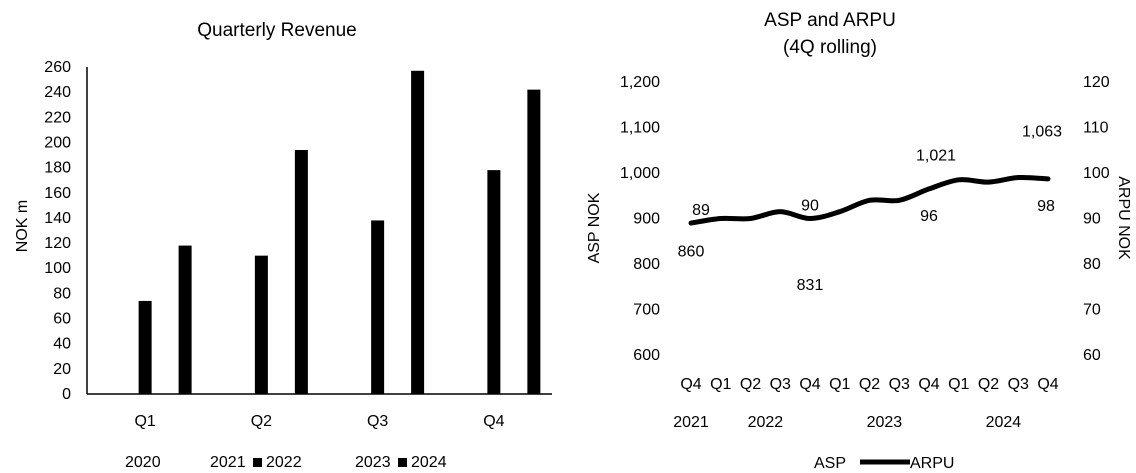  What do you see at coordinates (66, 394) in the screenshot?
I see `bar-chart-y-tick-label: 0` at bounding box center [66, 394].